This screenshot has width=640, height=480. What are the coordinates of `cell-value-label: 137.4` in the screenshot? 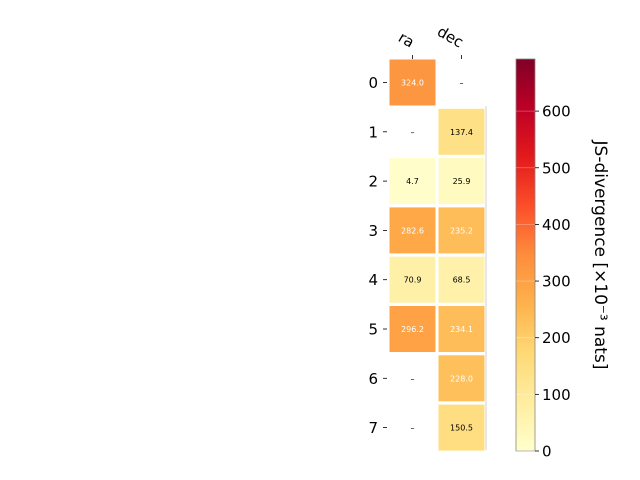 It's located at (461, 132).